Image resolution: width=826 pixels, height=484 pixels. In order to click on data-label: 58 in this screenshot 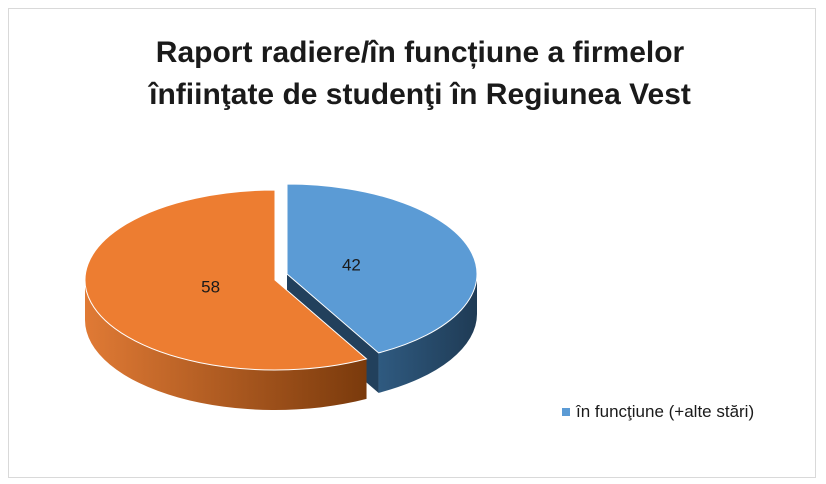, I will do `click(210, 286)`.